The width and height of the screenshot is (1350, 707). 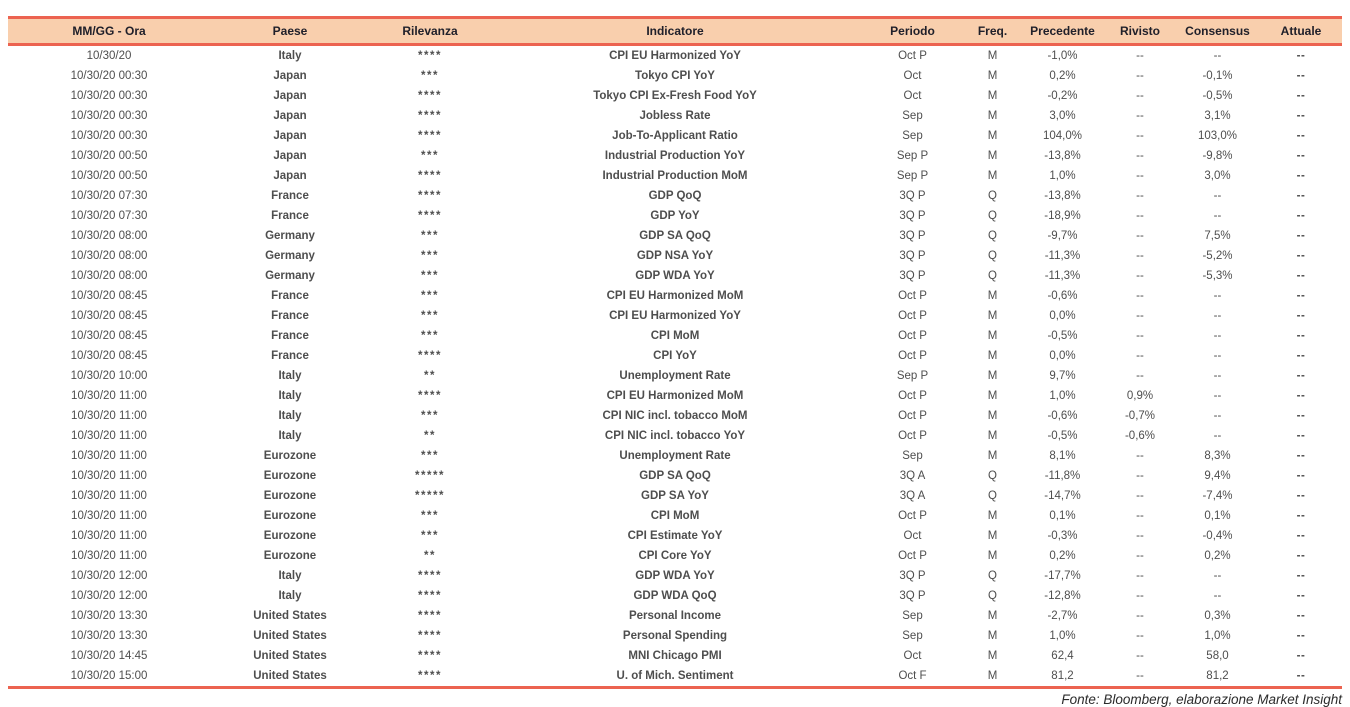 I want to click on cell-indicator: Job-To-Applicant Ratio, so click(x=675, y=136).